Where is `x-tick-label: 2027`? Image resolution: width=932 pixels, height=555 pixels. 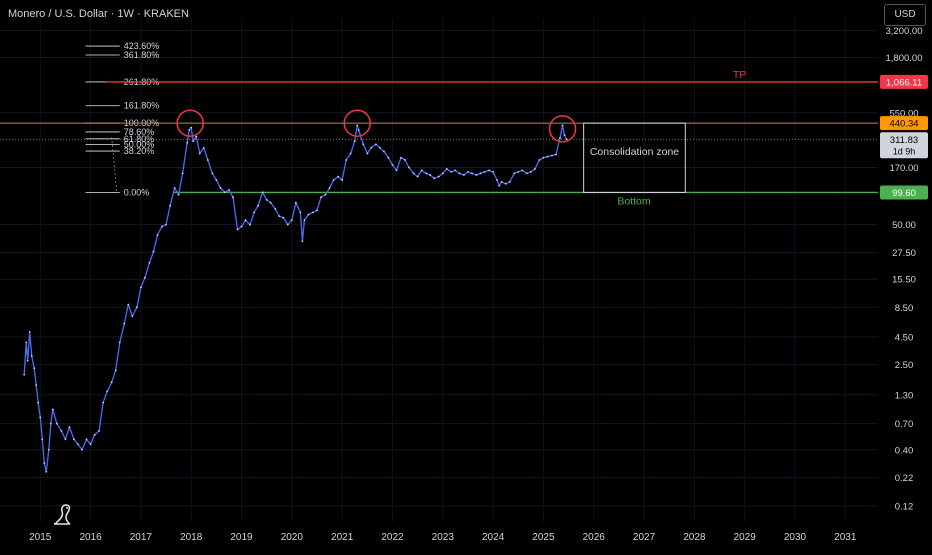
x-tick-label: 2027 is located at coordinates (644, 537).